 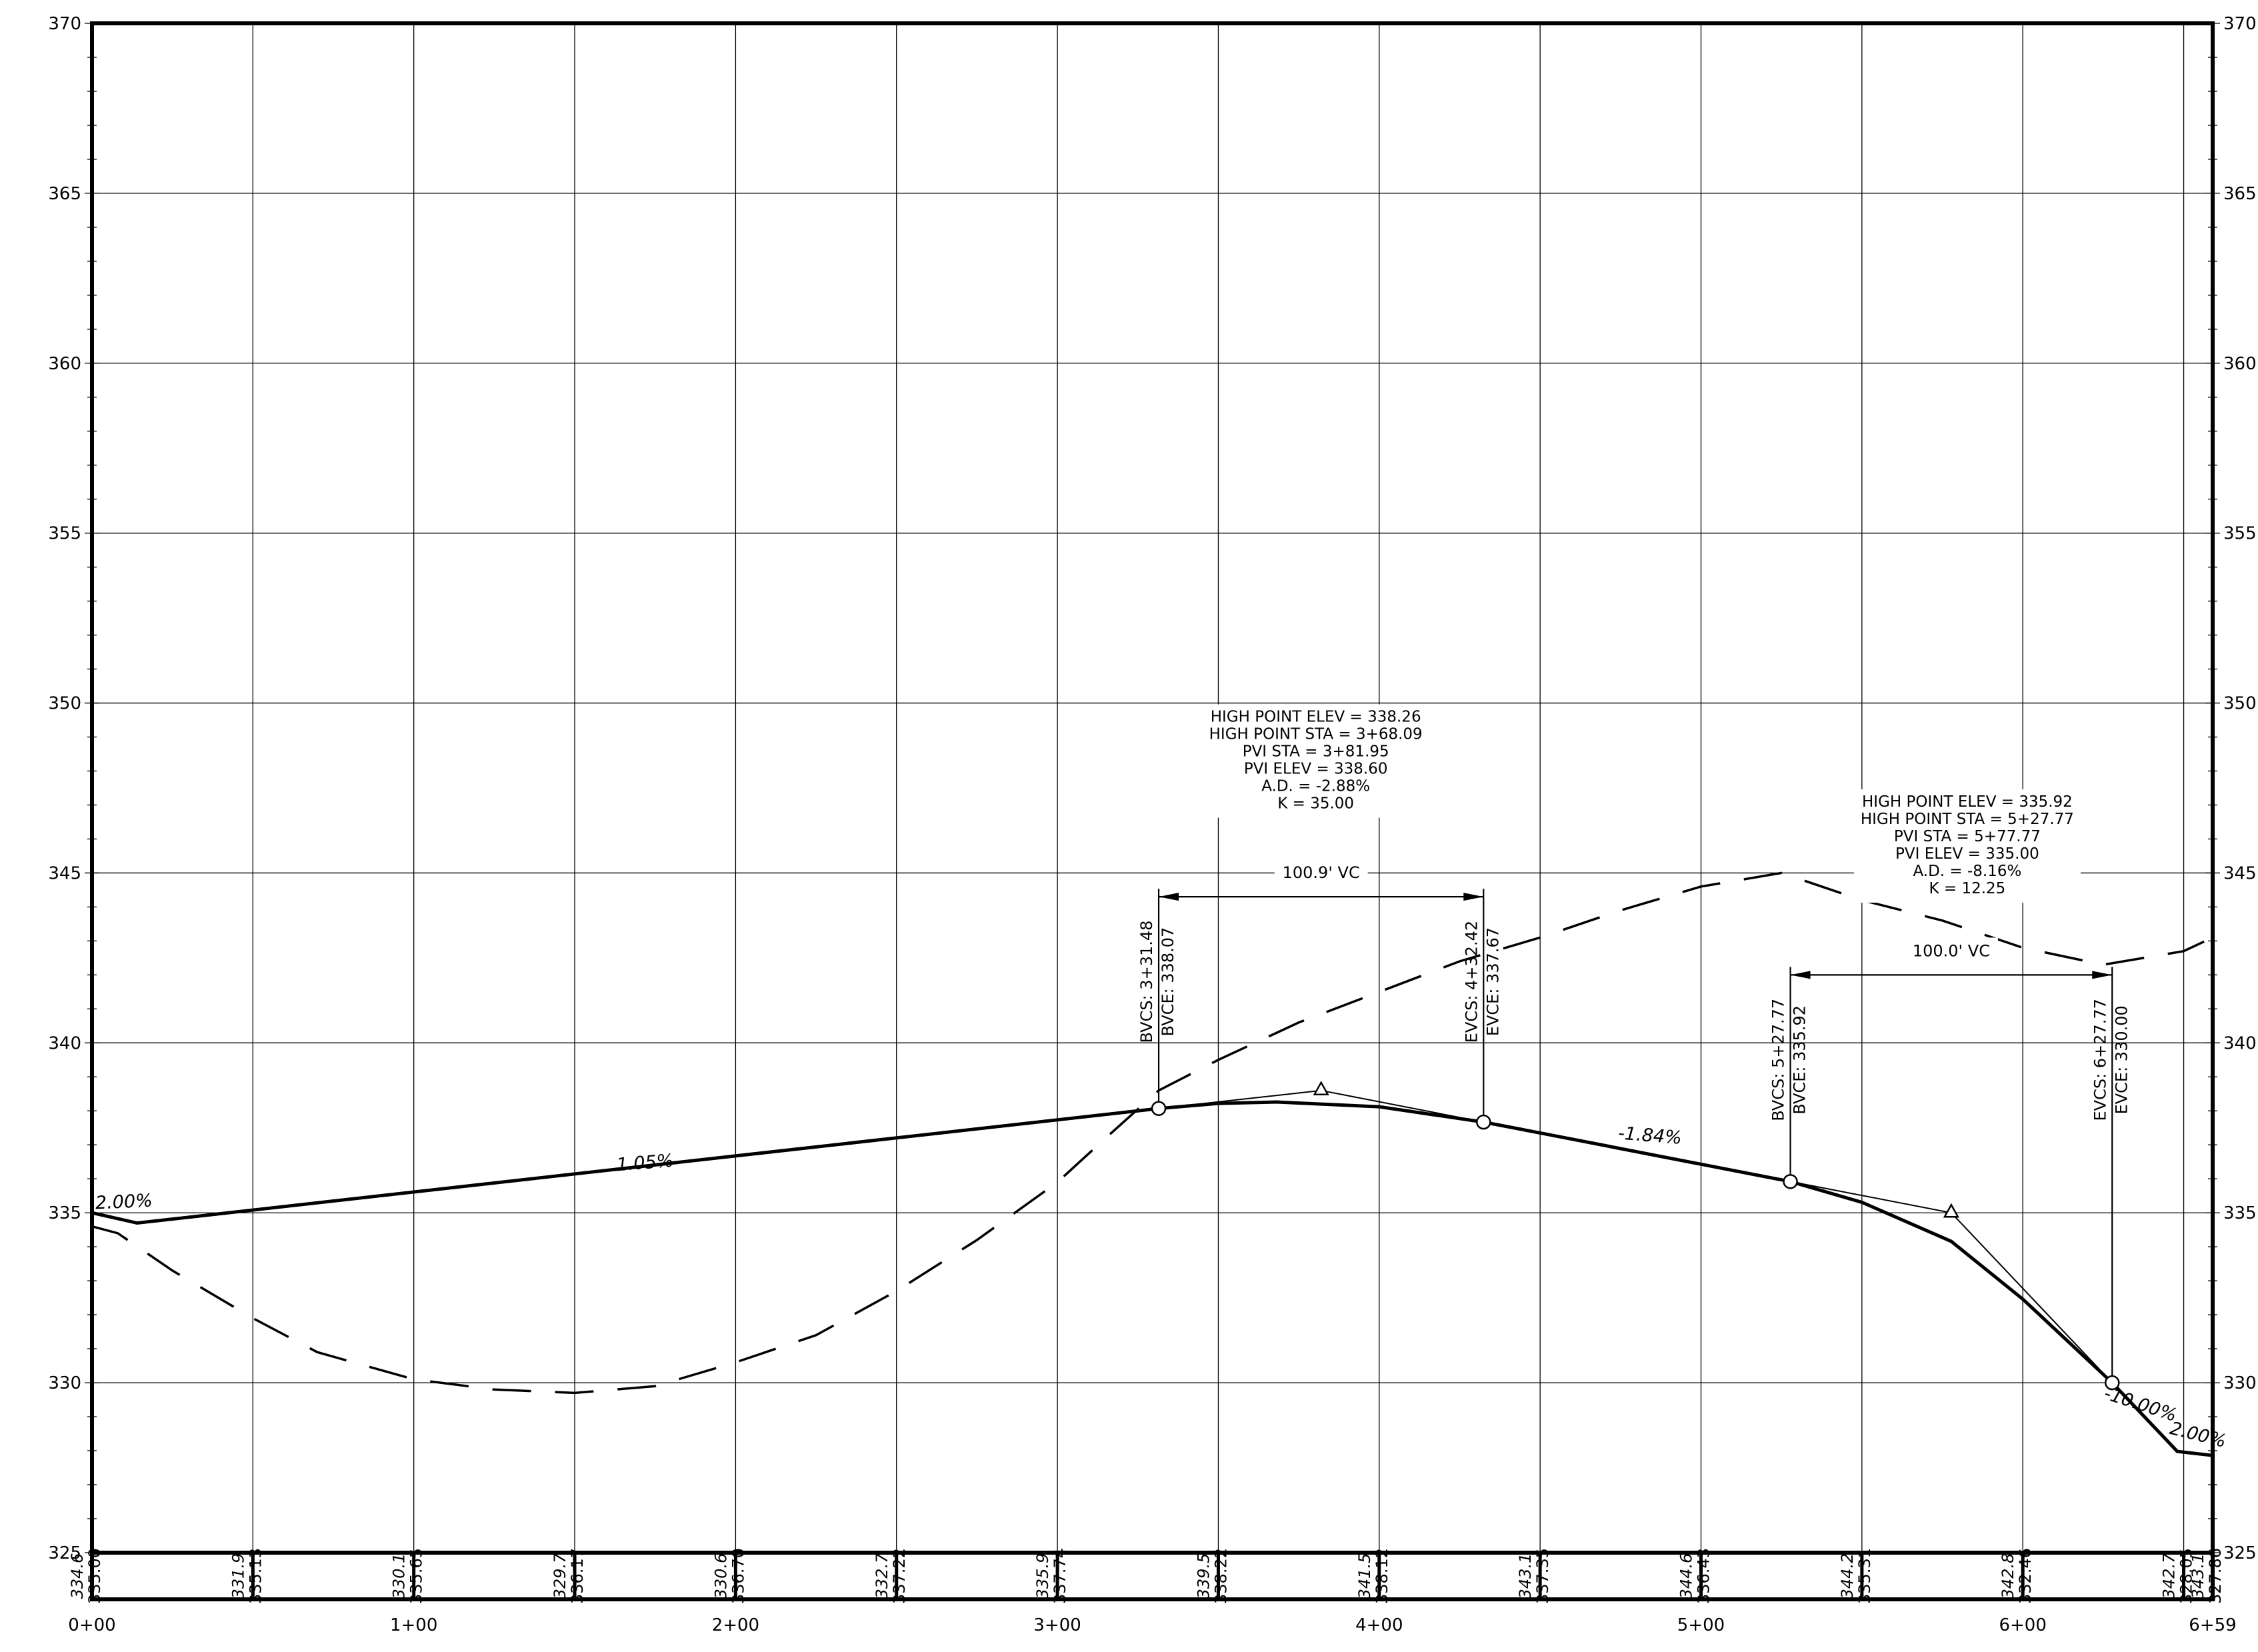 What do you see at coordinates (2240, 534) in the screenshot?
I see `elevation-tick-label-right: 355` at bounding box center [2240, 534].